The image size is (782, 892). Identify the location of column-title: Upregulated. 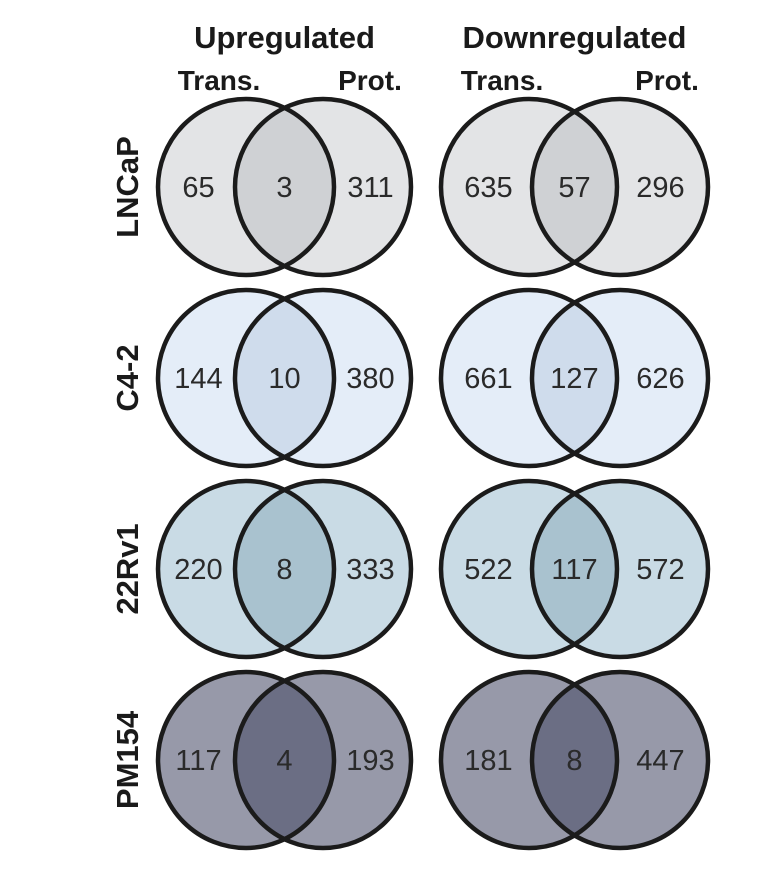
(284, 37).